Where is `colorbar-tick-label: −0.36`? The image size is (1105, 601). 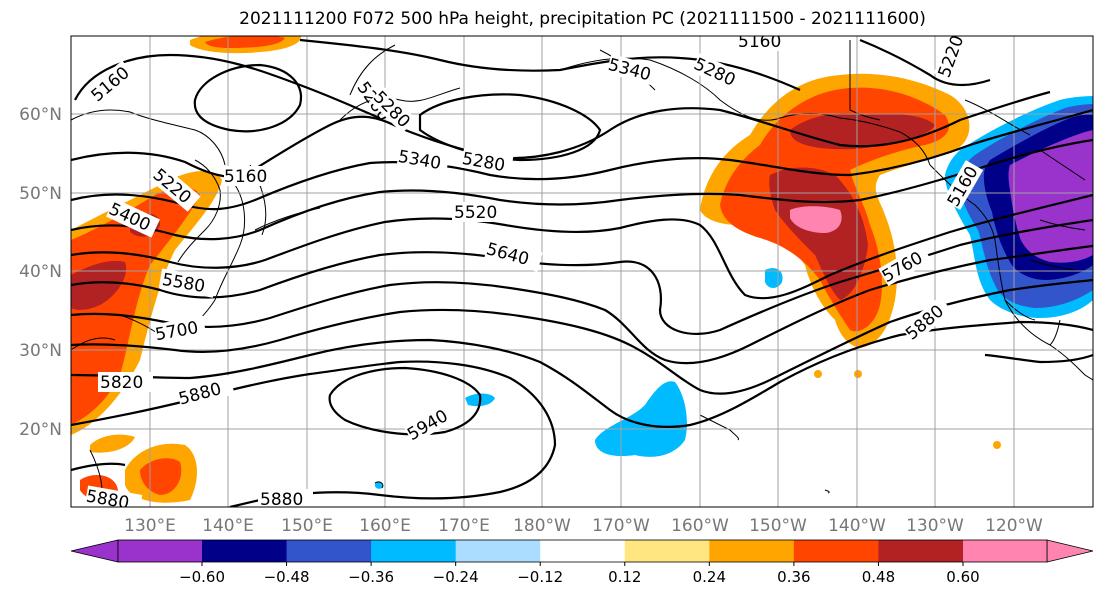
colorbar-tick-label: −0.36 is located at coordinates (371, 577).